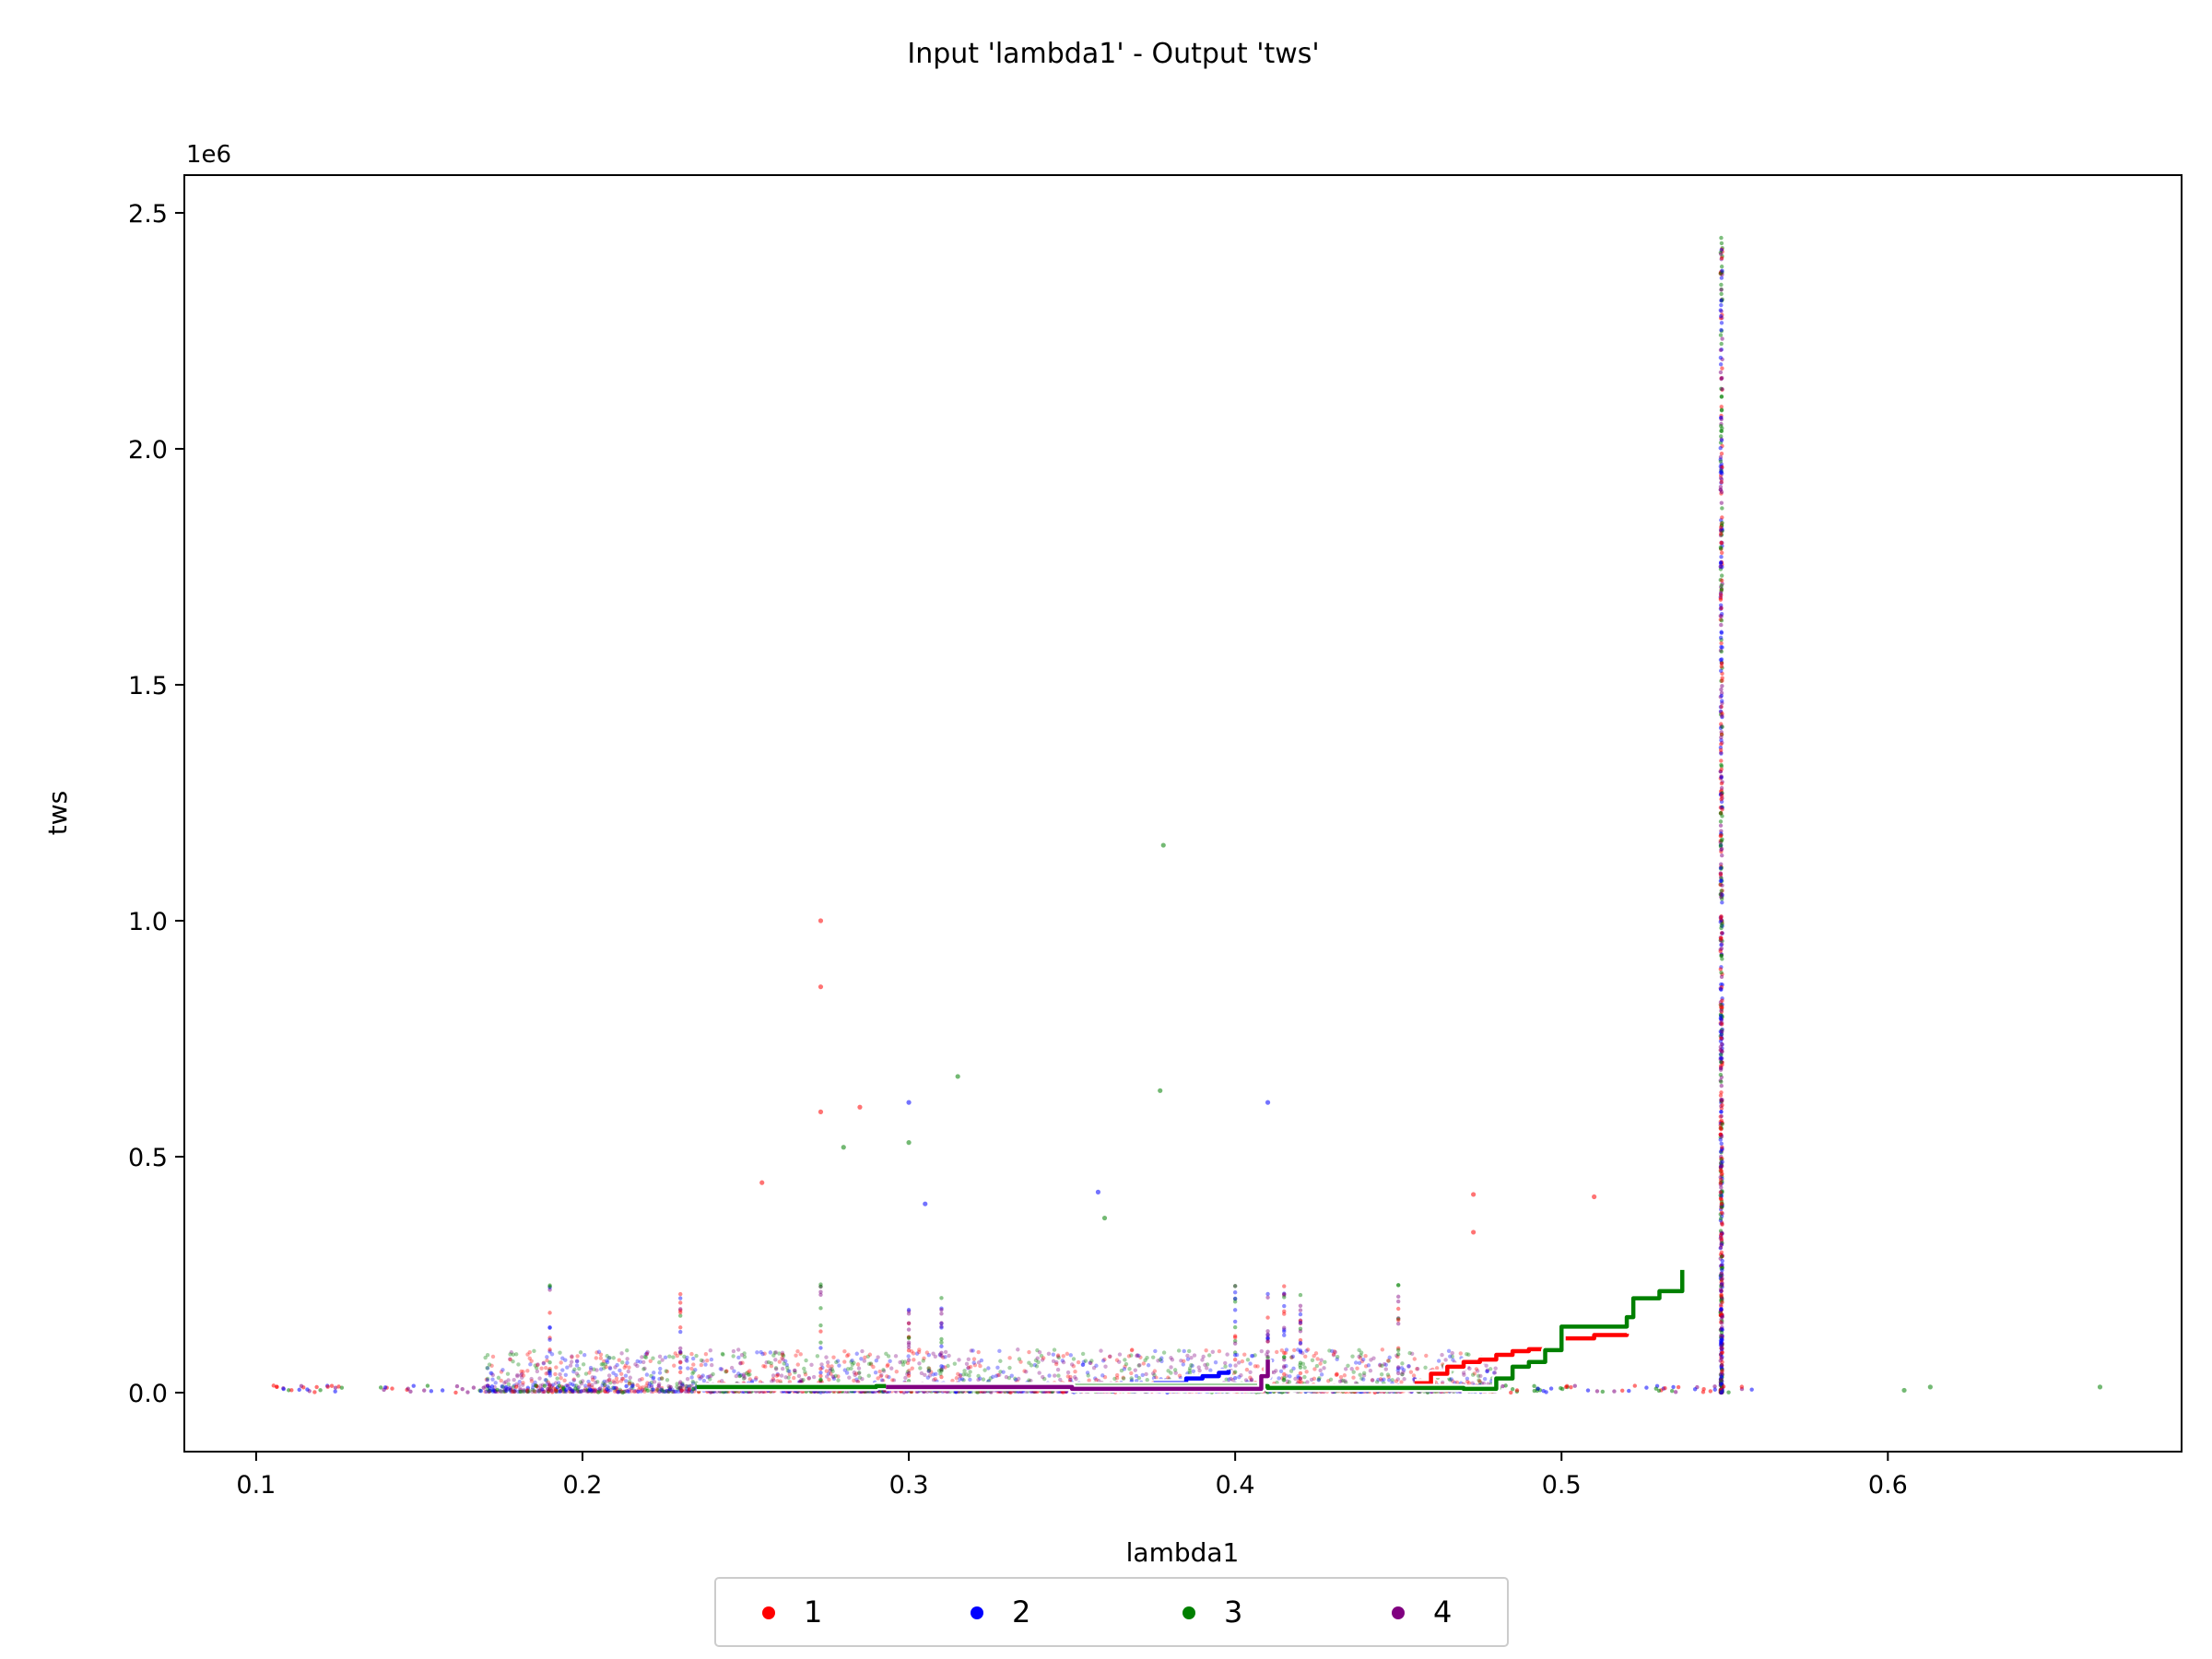  What do you see at coordinates (1233, 1612) in the screenshot?
I see `legend-label-3: 3` at bounding box center [1233, 1612].